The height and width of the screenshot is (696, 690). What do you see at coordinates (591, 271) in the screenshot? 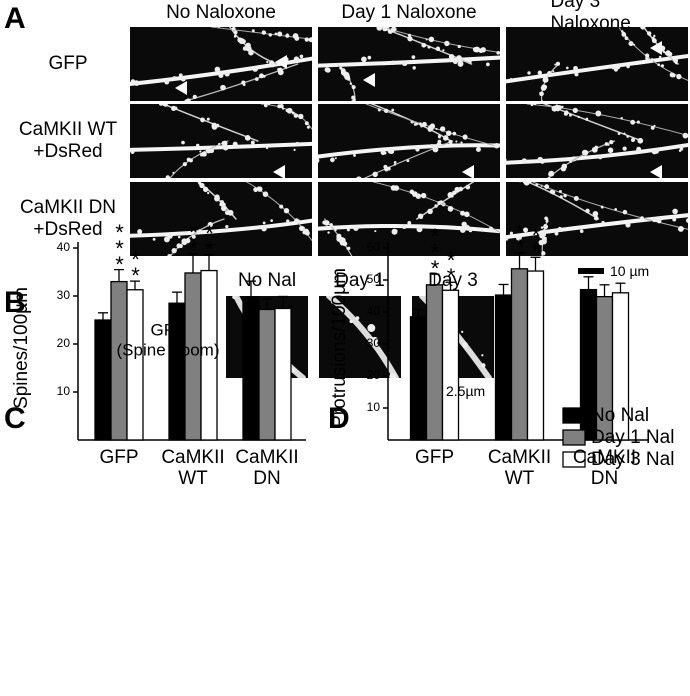
I see `scale-bar` at bounding box center [591, 271].